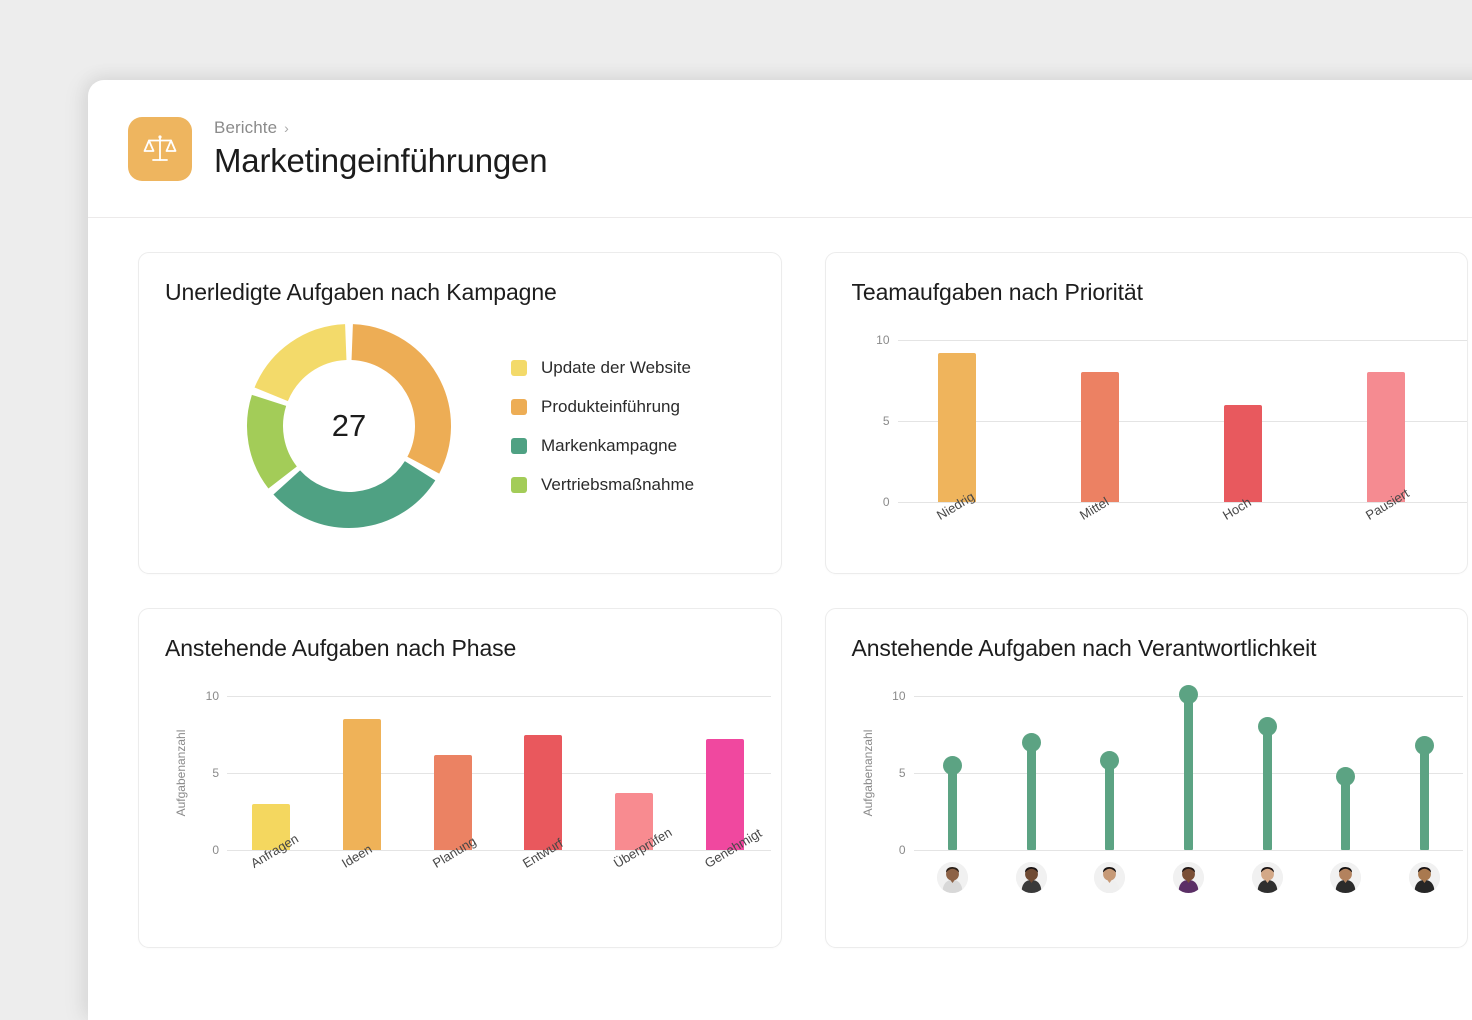  What do you see at coordinates (160, 148) in the screenshot?
I see `scales-balance-icon` at bounding box center [160, 148].